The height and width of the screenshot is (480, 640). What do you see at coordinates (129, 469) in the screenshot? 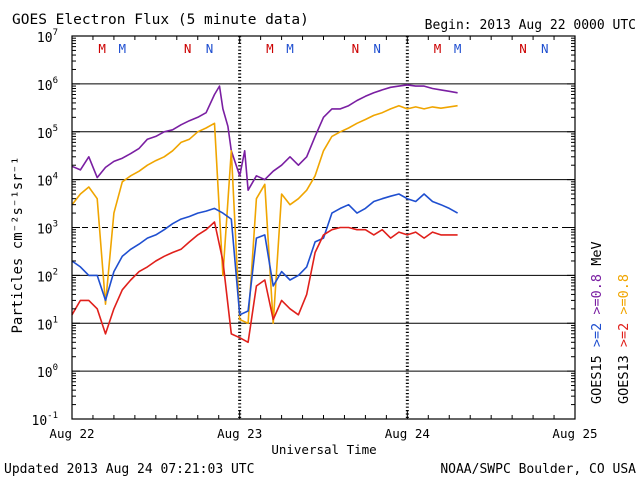
I see `updated-timestamp: Updated 2013 Aug 24 07:21:03 UTC` at bounding box center [129, 469].